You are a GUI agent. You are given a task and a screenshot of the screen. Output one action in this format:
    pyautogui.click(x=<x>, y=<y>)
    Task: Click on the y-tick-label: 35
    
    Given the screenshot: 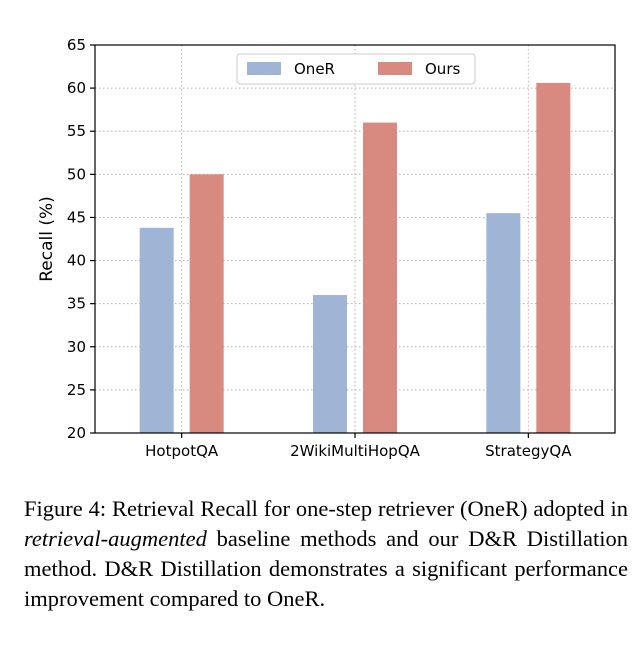 What is the action you would take?
    pyautogui.click(x=76, y=304)
    